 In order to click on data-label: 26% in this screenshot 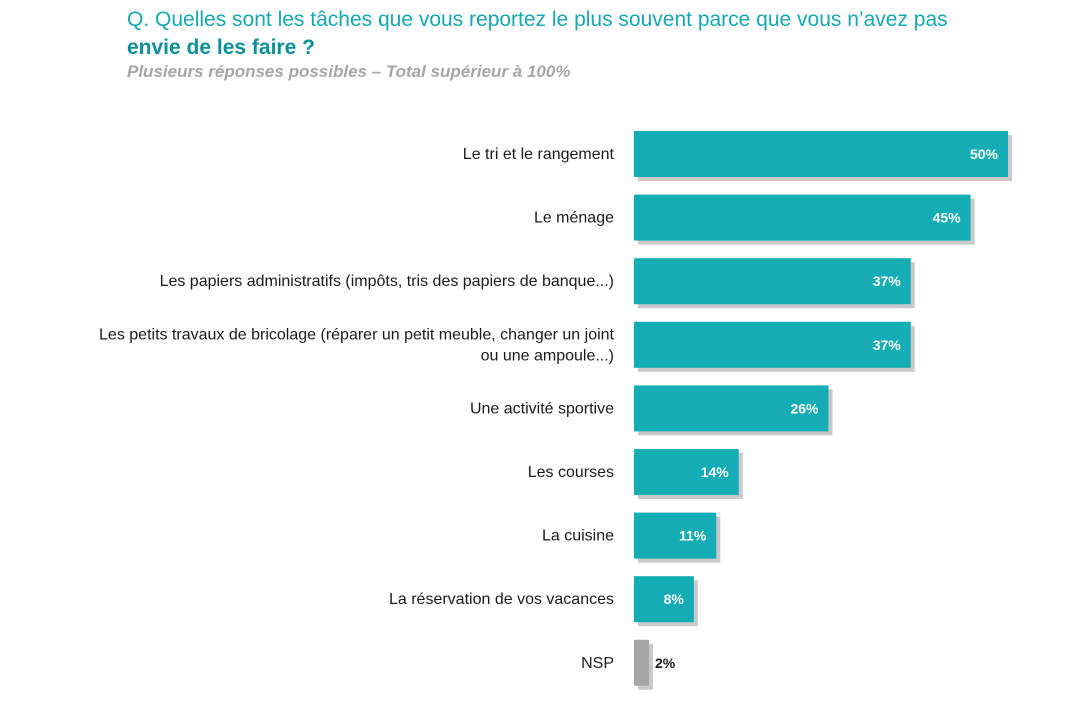, I will do `click(804, 408)`.